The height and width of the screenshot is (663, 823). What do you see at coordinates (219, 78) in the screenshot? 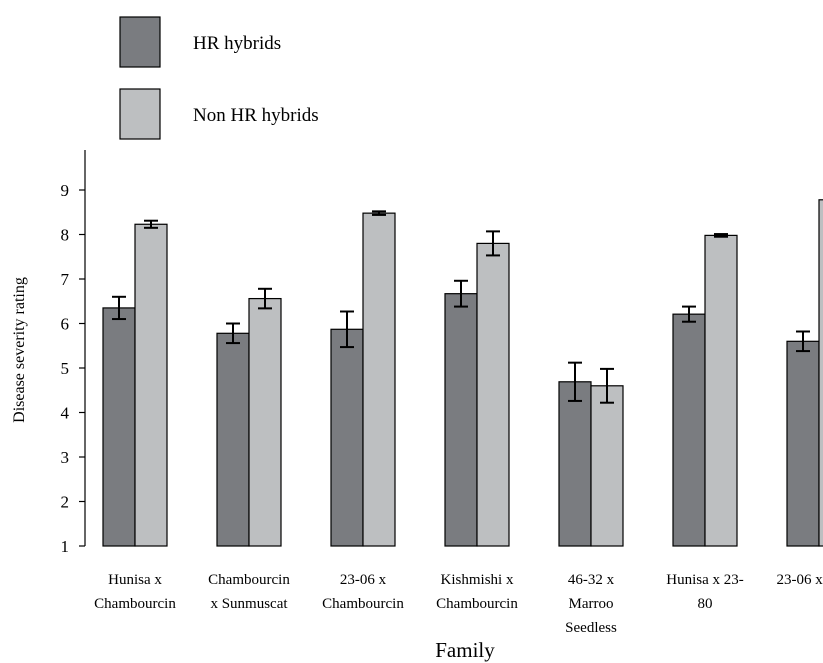
I see `legend: HR hybrids Non HR hybrids` at bounding box center [219, 78].